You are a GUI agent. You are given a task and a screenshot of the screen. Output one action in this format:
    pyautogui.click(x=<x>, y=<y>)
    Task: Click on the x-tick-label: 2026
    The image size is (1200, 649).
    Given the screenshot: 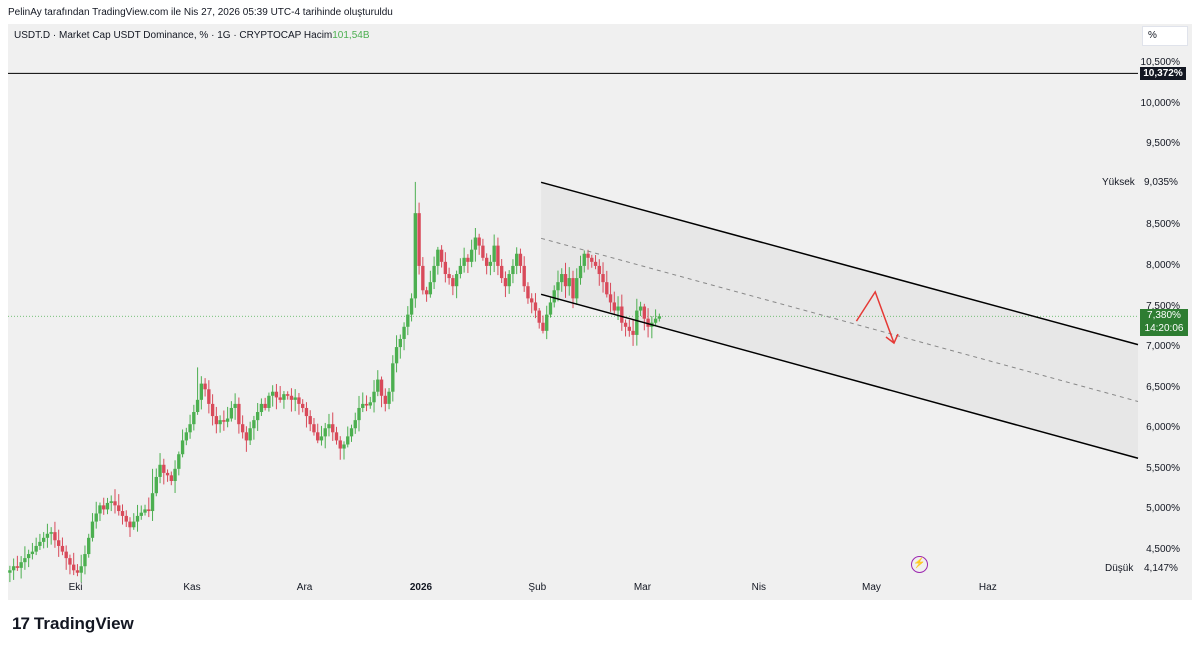 What is the action you would take?
    pyautogui.click(x=421, y=587)
    